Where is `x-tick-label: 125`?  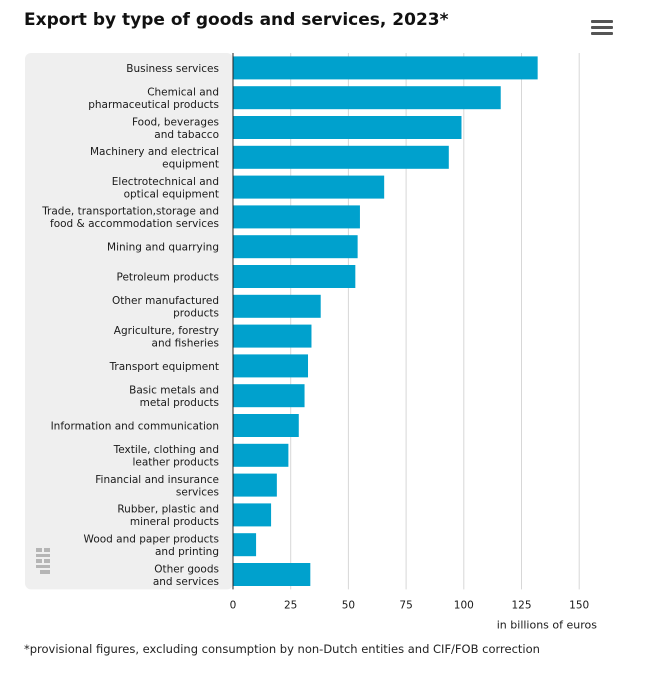 x-tick-label: 125 is located at coordinates (521, 605).